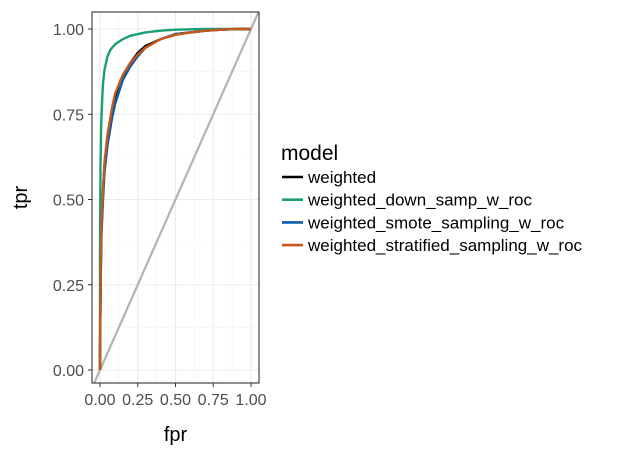  Describe the element at coordinates (68, 286) in the screenshot. I see `y-tick-label: 0.25` at that location.